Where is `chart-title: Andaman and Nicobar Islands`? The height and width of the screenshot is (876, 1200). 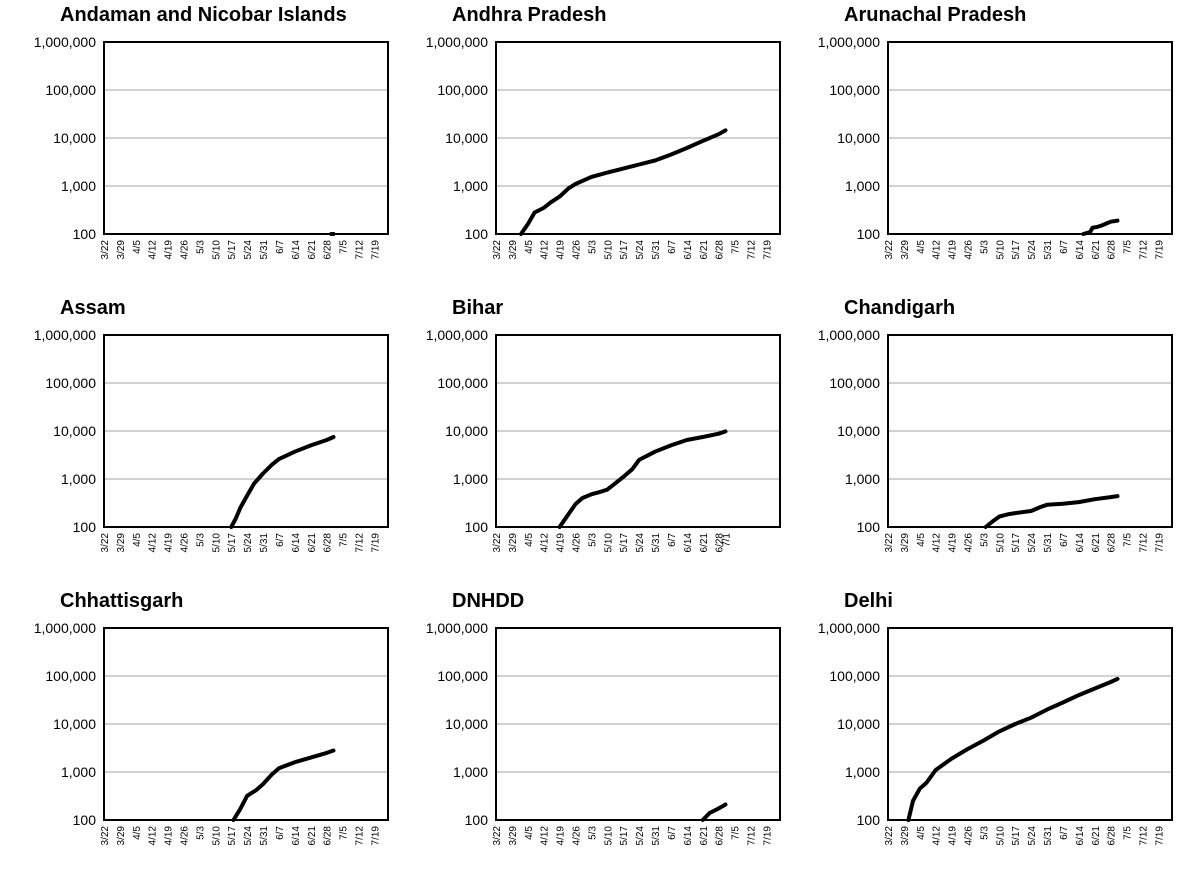 chart-title: Andaman and Nicobar Islands is located at coordinates (203, 15).